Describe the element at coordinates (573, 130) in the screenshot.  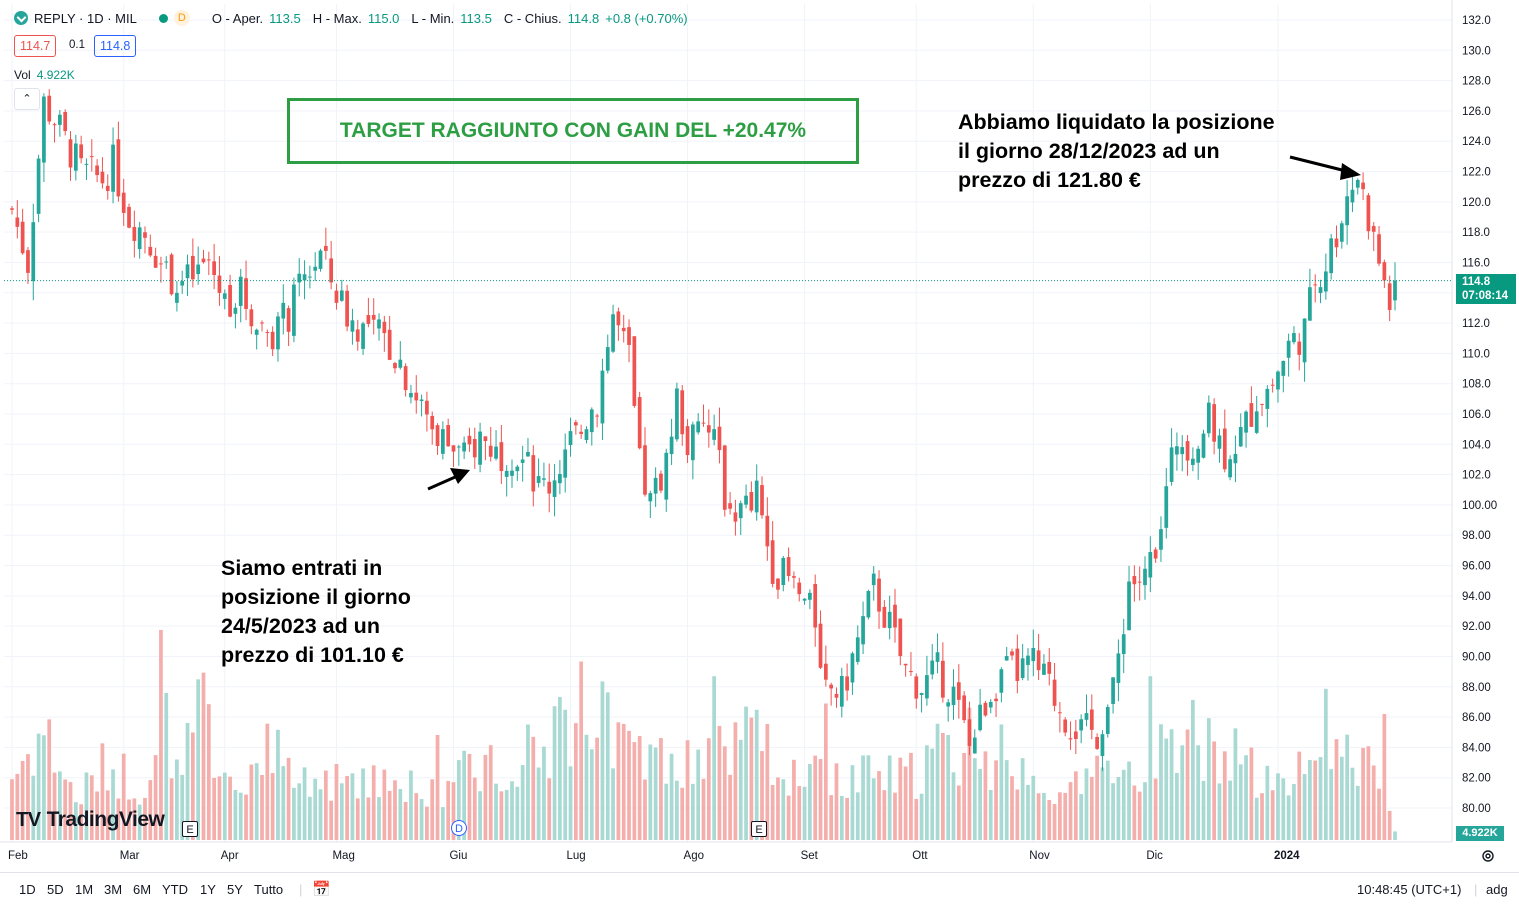
I see `target-annotation-text: TARGET RAGGIUNTO CON GAIN DEL +20.47%` at that location.